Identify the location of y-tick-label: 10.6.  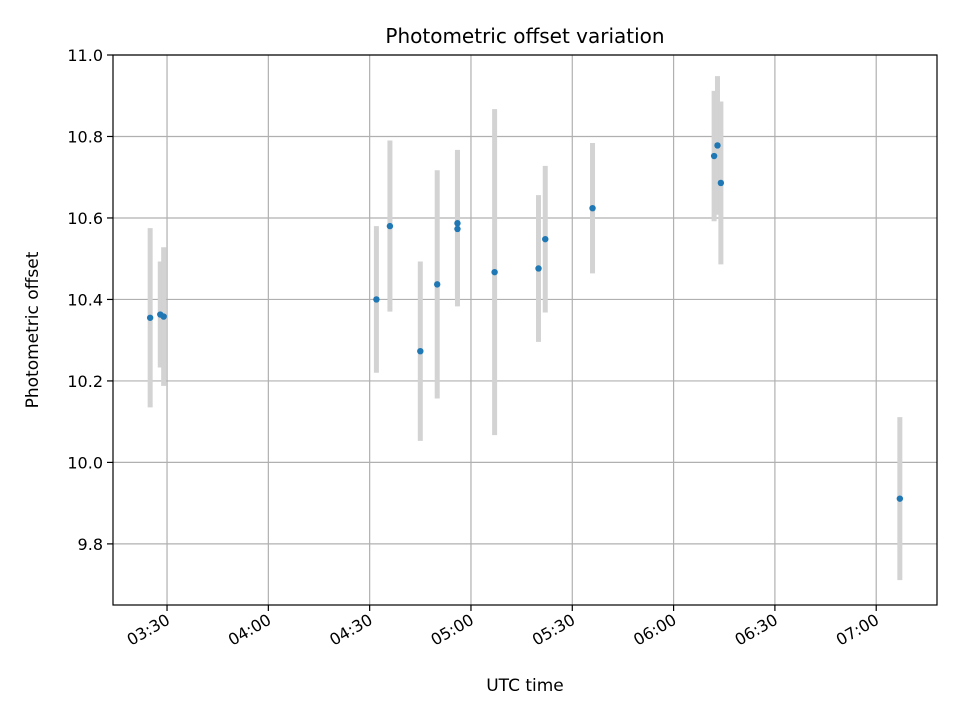
(85, 218).